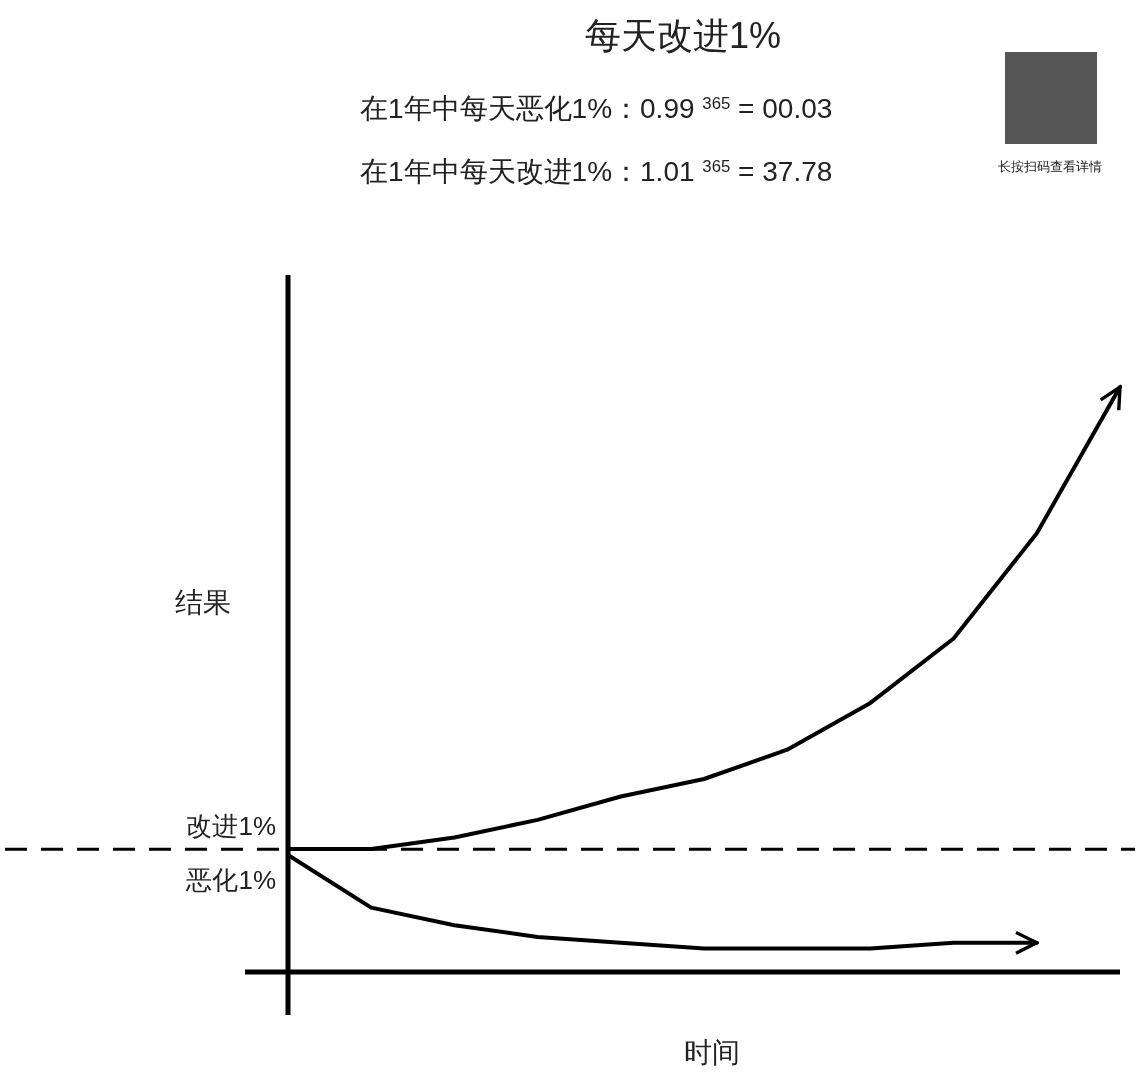 The width and height of the screenshot is (1140, 1080). I want to click on title: 每天改进1%, so click(683, 35).